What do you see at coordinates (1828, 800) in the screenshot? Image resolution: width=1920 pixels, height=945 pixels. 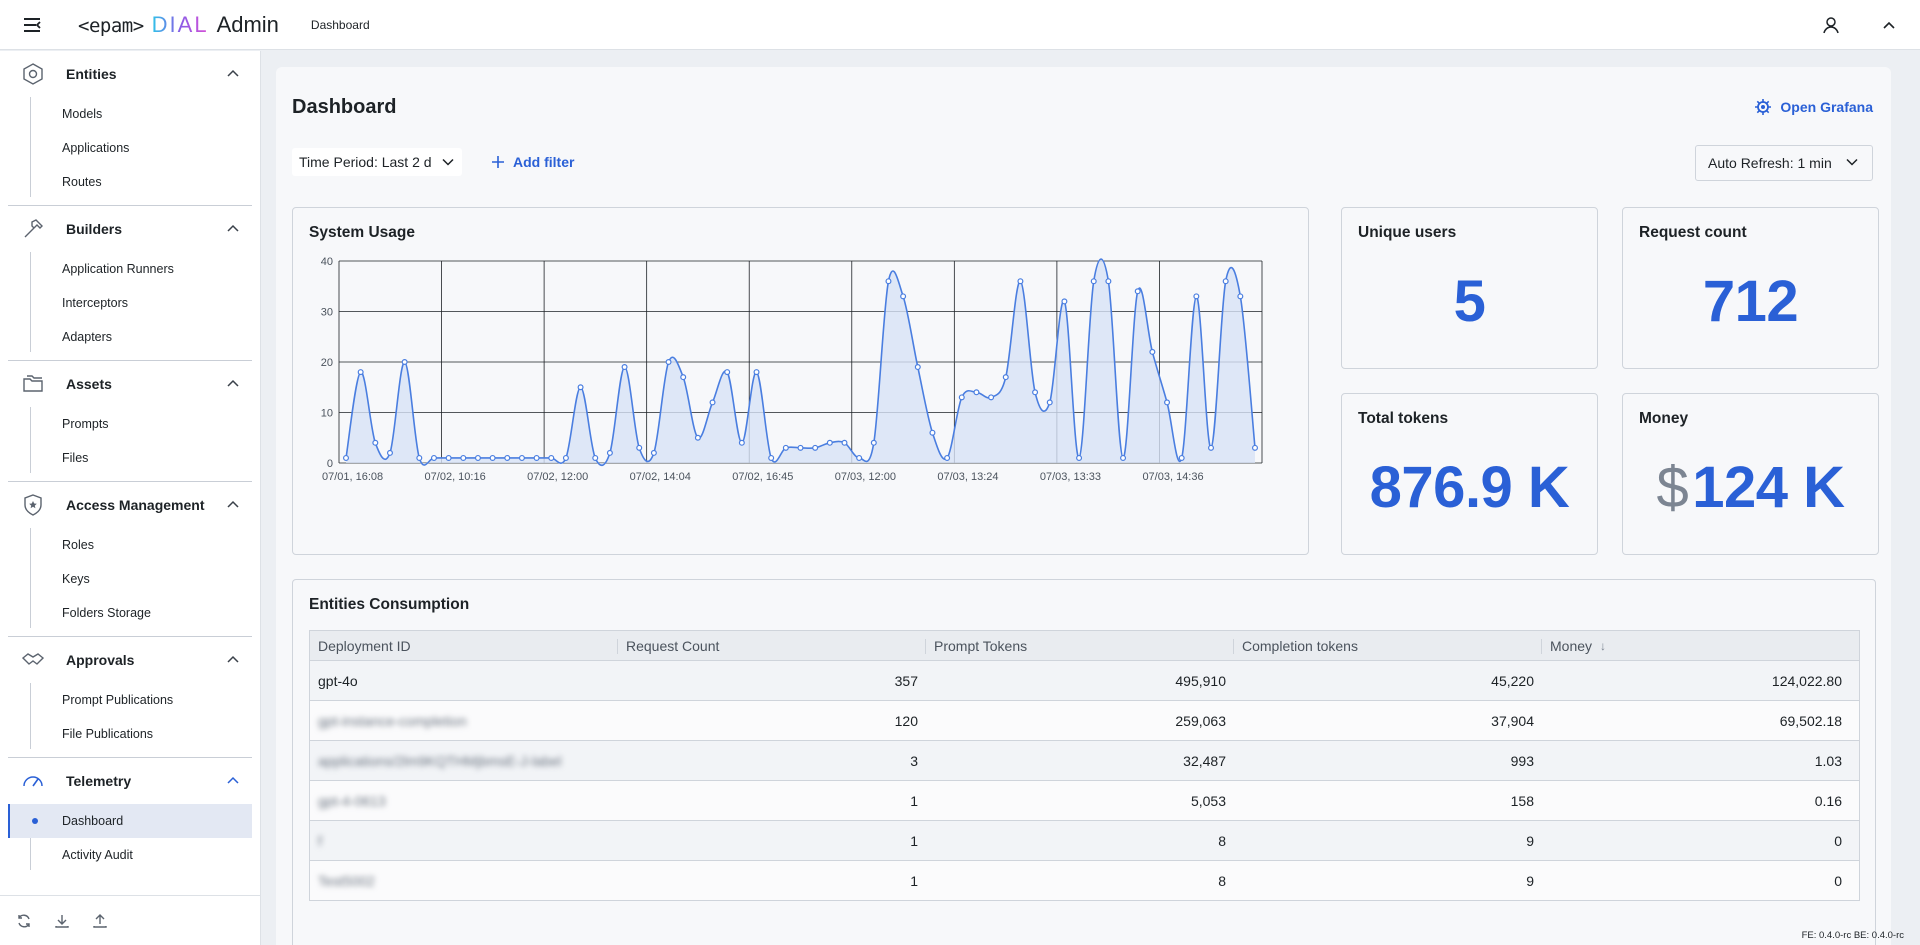 I see `table-cell: 0.16` at bounding box center [1828, 800].